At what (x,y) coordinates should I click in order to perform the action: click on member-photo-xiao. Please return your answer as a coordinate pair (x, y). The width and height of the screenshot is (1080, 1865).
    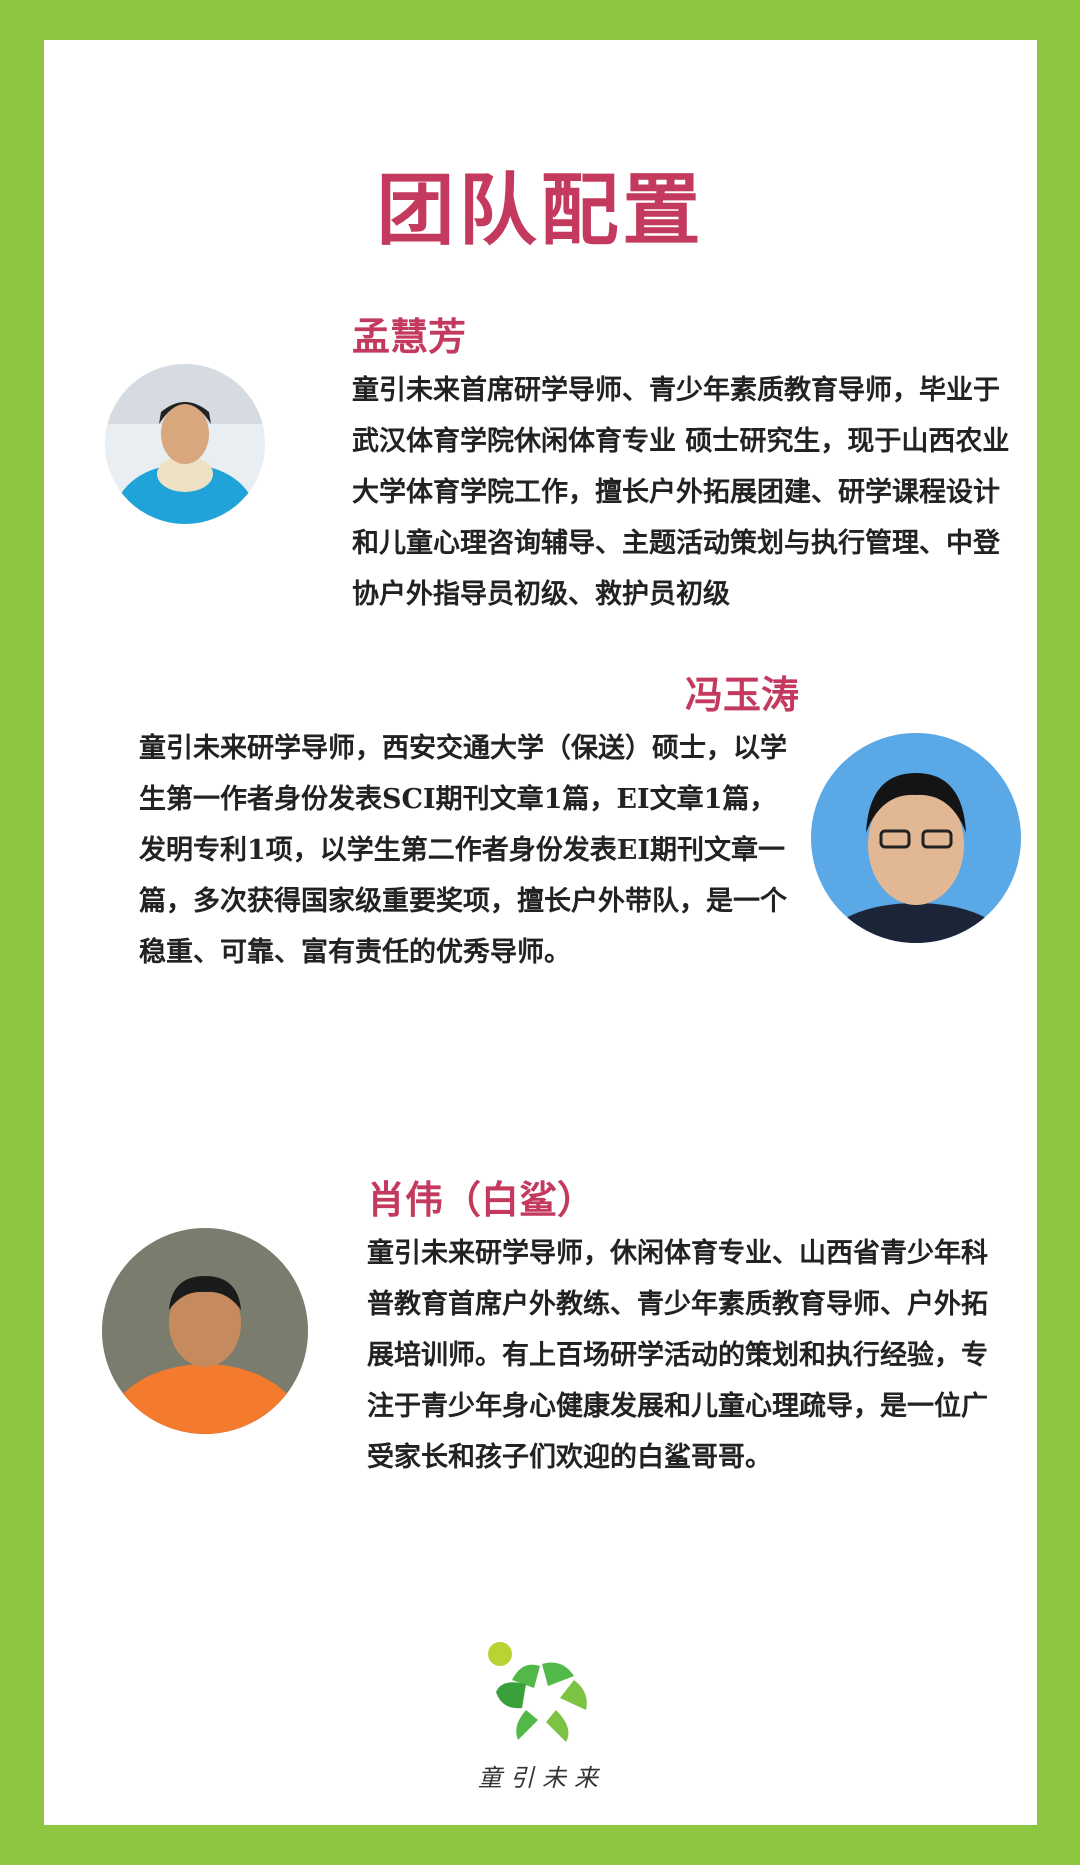
    Looking at the image, I should click on (205, 1331).